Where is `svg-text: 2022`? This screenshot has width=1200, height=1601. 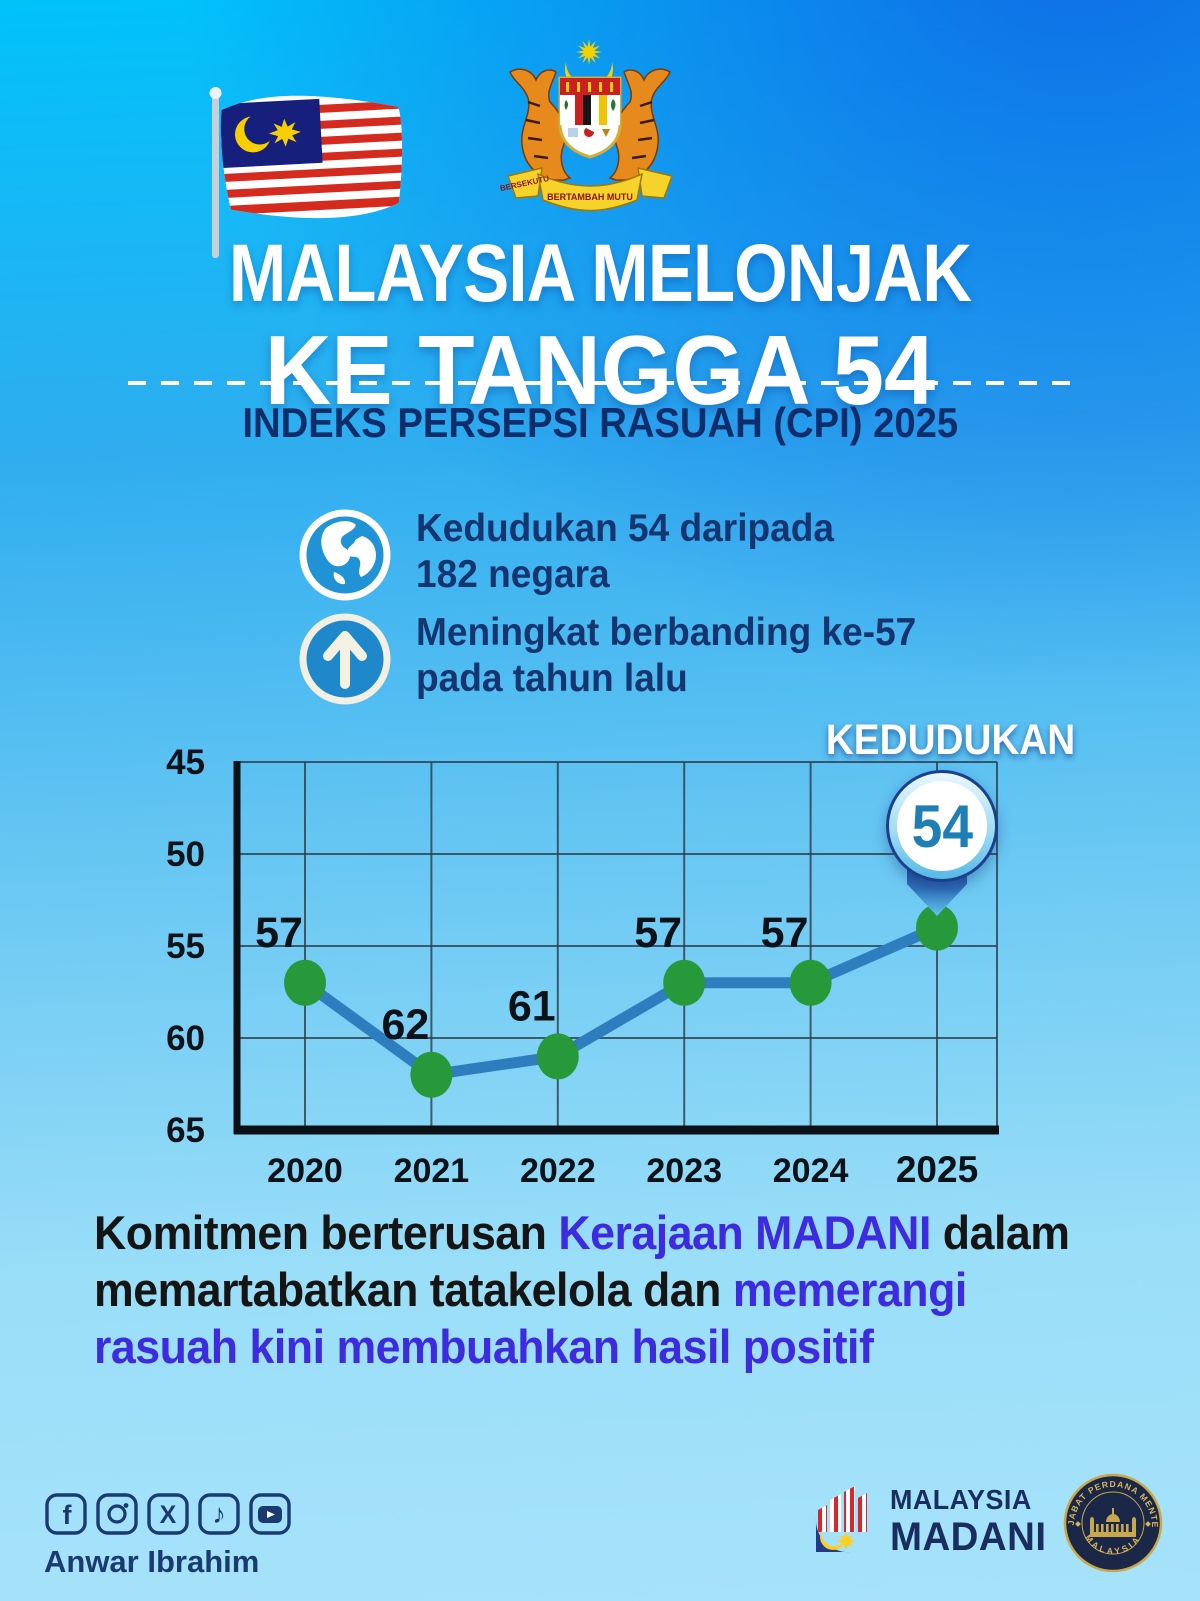 svg-text: 2022 is located at coordinates (558, 1171).